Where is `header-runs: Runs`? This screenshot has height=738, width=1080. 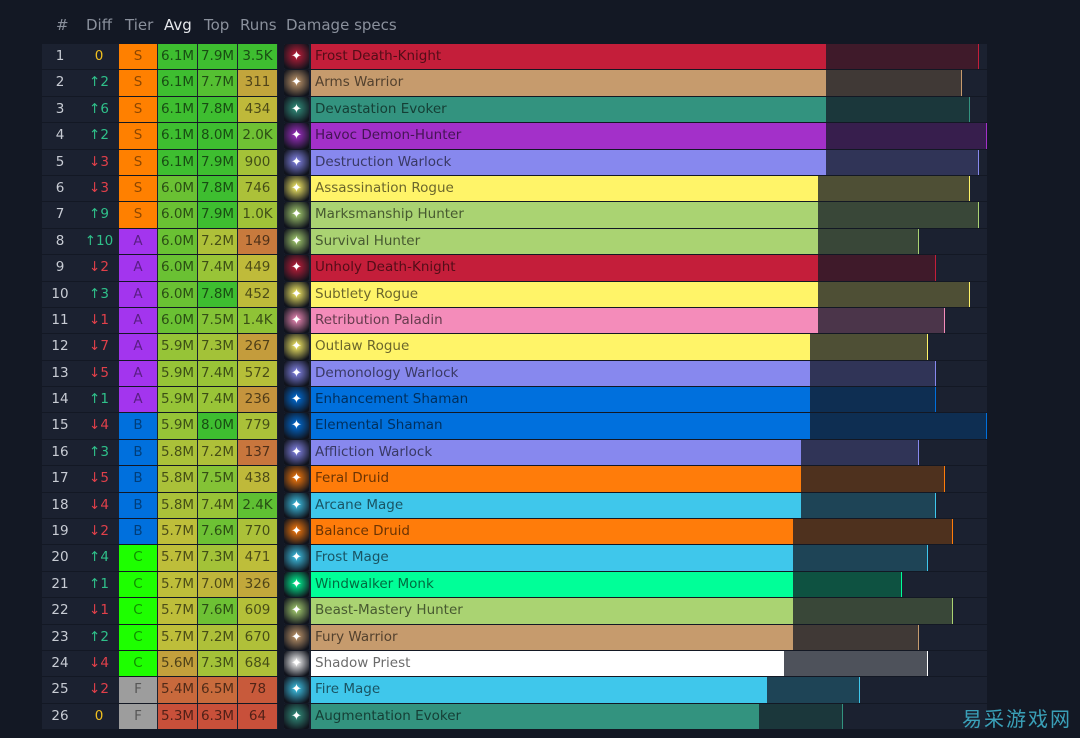 header-runs: Runs is located at coordinates (258, 25).